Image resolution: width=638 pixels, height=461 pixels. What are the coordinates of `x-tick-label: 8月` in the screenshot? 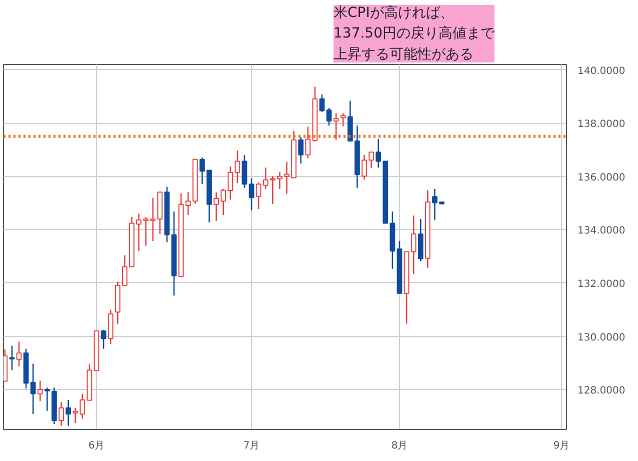 It's located at (399, 446).